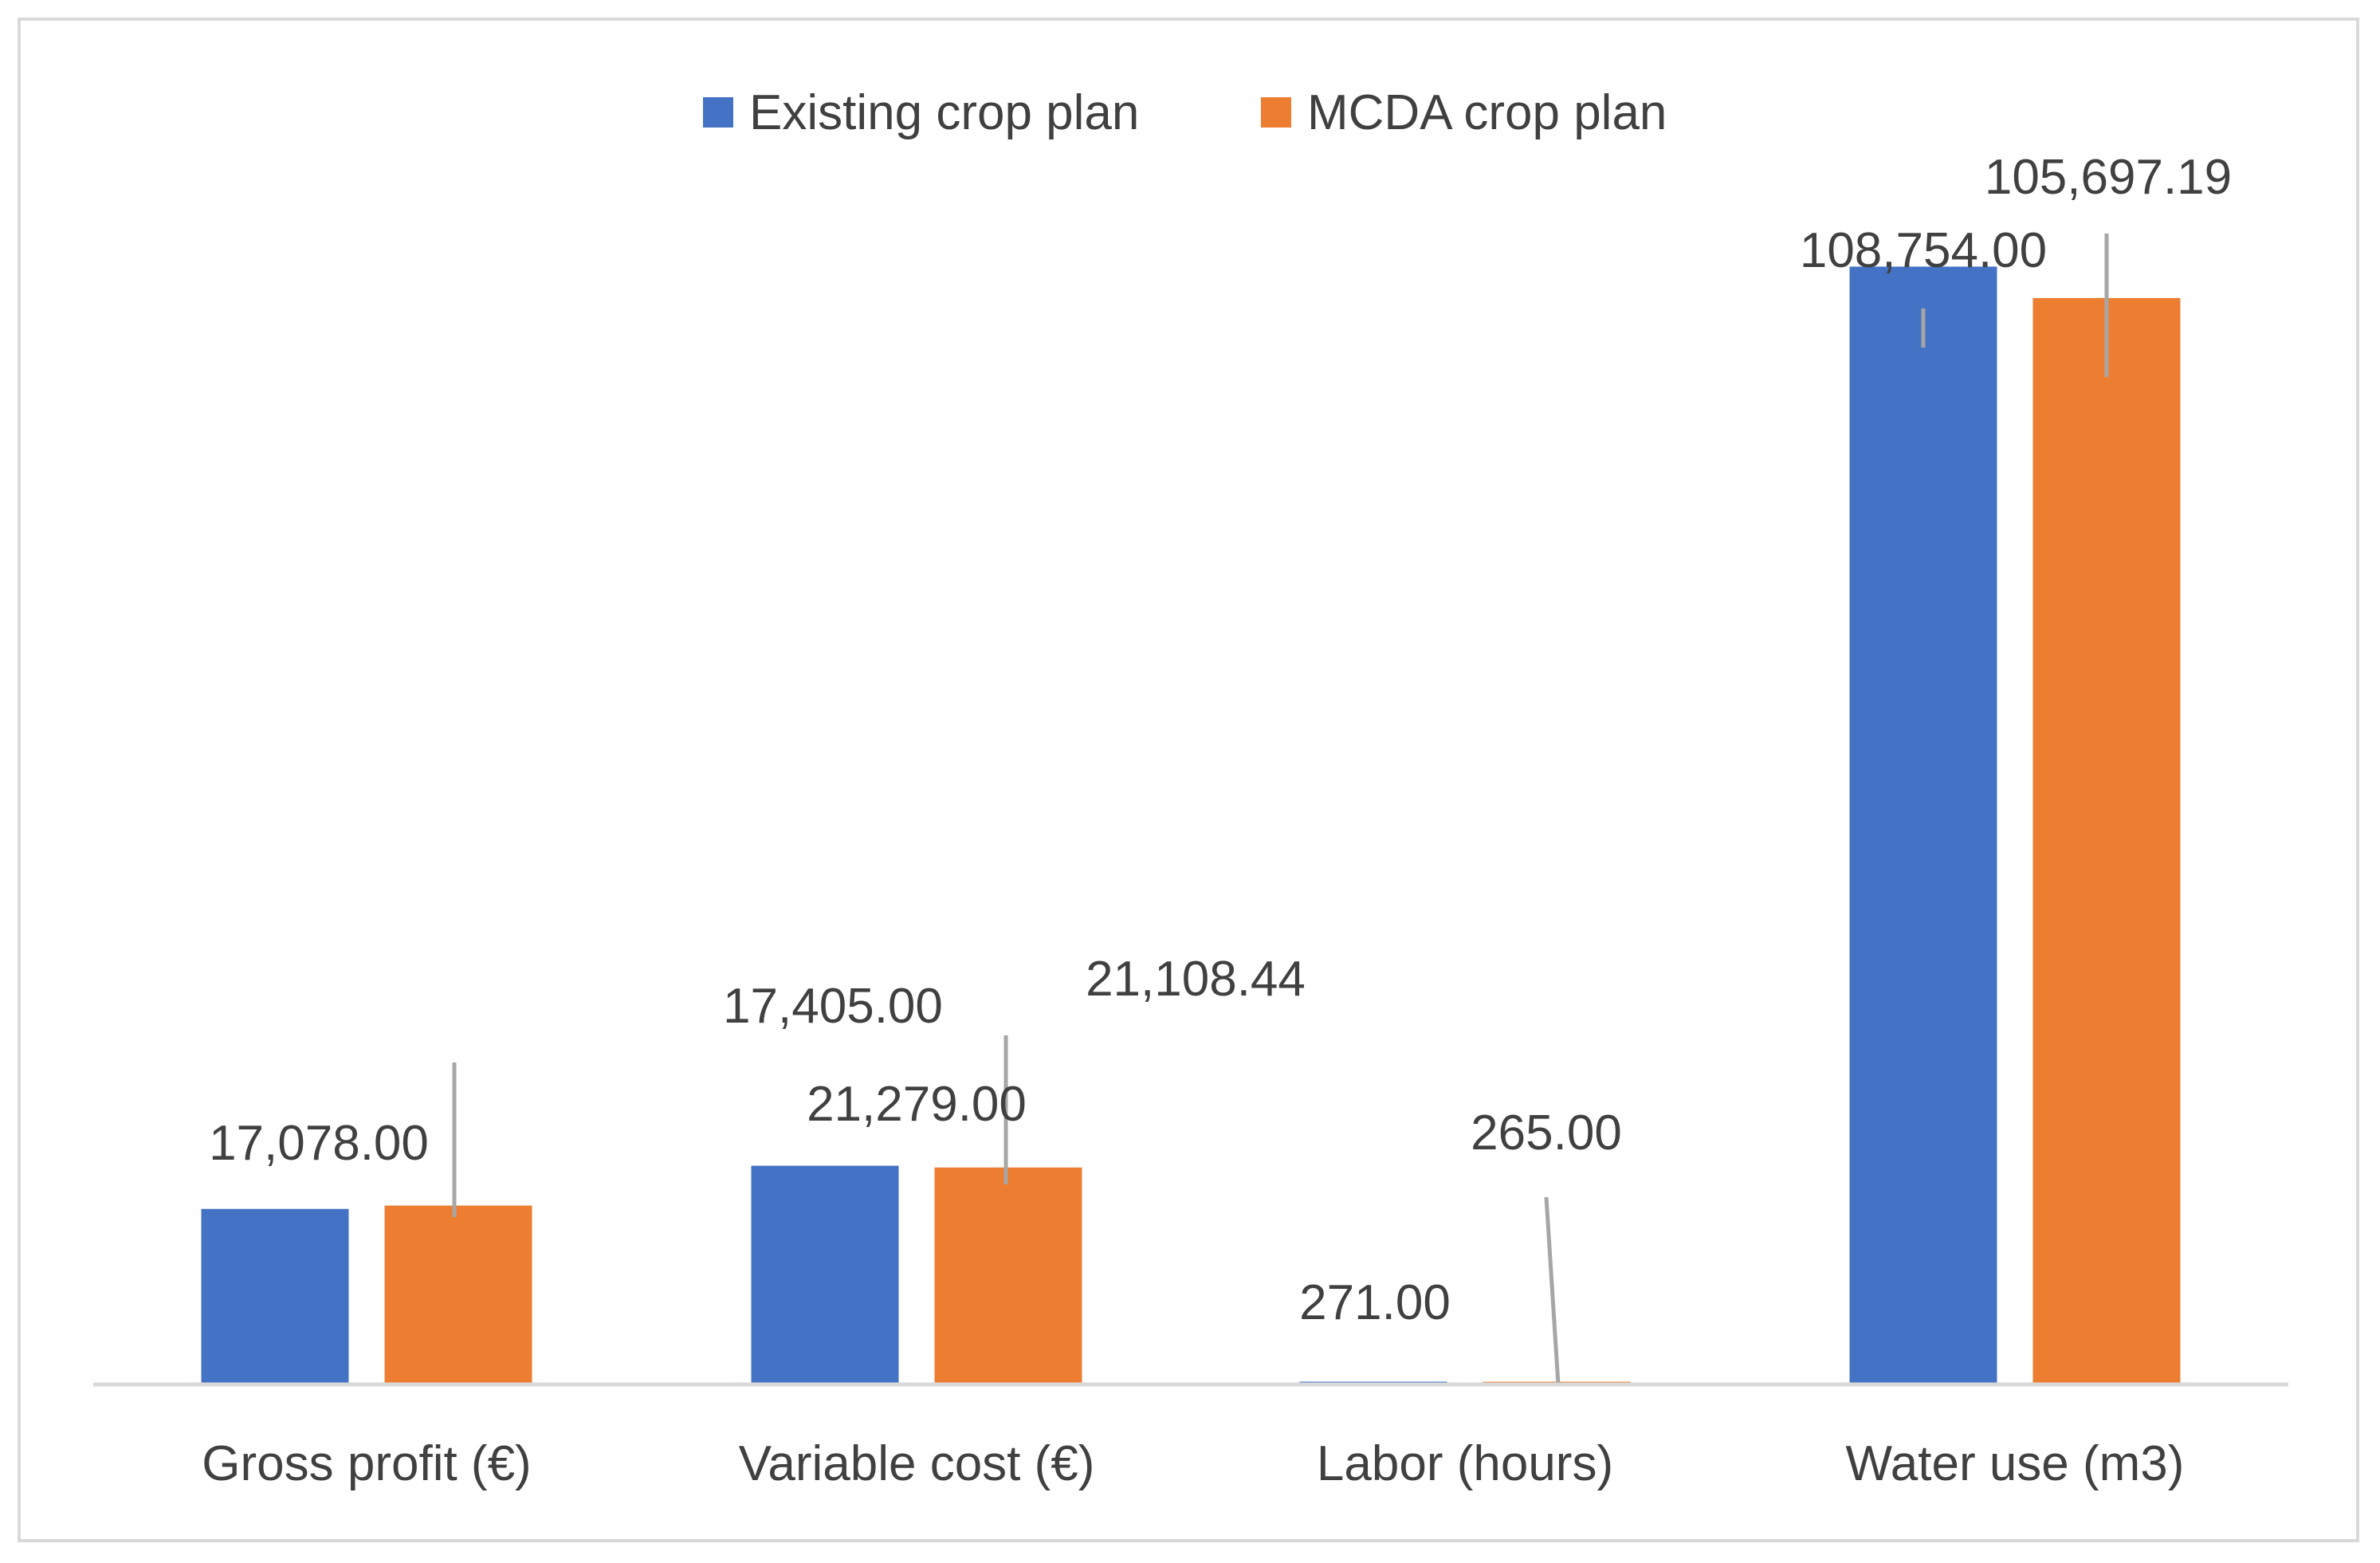 The image size is (2380, 1563). I want to click on legend: Existing crop plan MCDA crop plan, so click(1185, 112).